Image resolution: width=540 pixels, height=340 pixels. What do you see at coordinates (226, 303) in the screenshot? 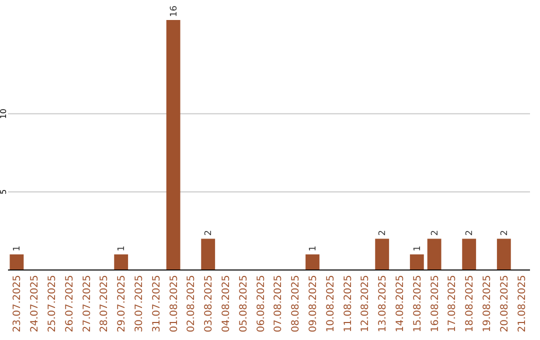
I see `x-tick-label: 04.08.2025` at bounding box center [226, 303].